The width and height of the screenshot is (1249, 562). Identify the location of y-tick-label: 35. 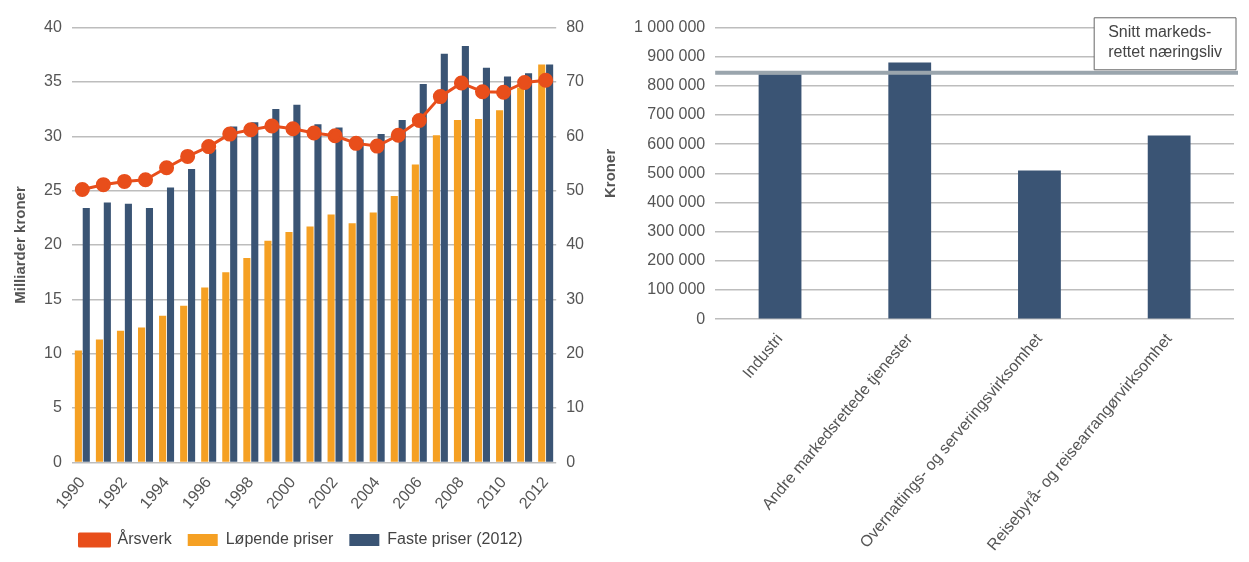
(53, 81).